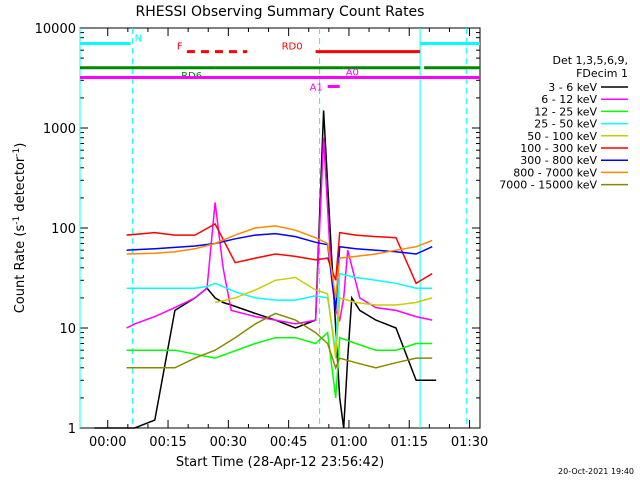 The width and height of the screenshot is (640, 480). Describe the element at coordinates (569, 99) in the screenshot. I see `legend-label: 6 - 12 keV` at that location.